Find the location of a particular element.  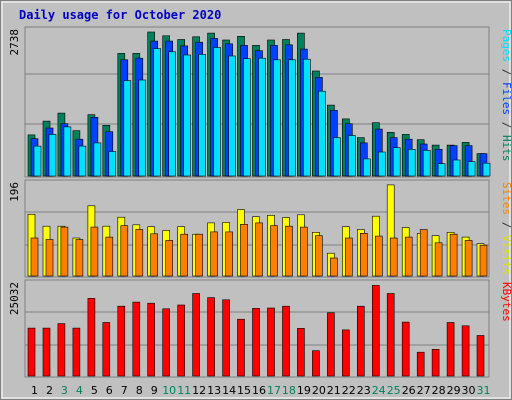

x-tick-label-day-14: 14 is located at coordinates (229, 390).